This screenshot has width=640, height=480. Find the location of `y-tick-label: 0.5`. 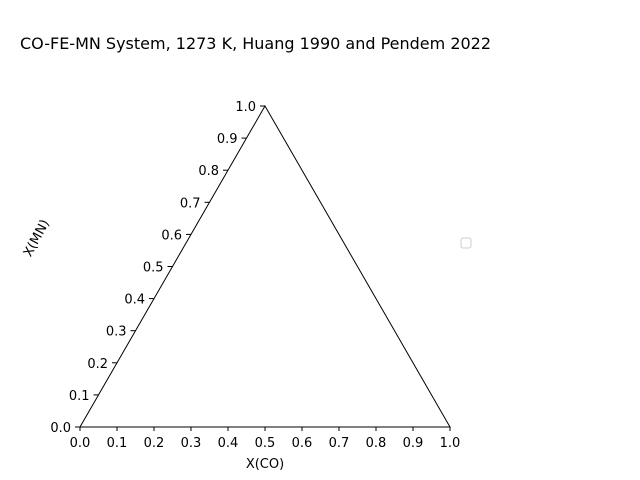

y-tick-label: 0.5 is located at coordinates (153, 268).